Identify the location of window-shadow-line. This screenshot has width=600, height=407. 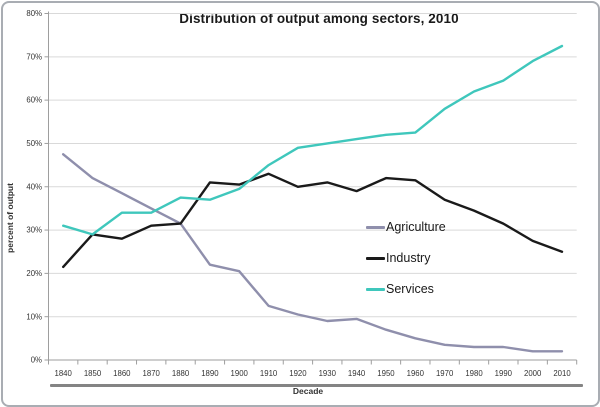
(316, 385).